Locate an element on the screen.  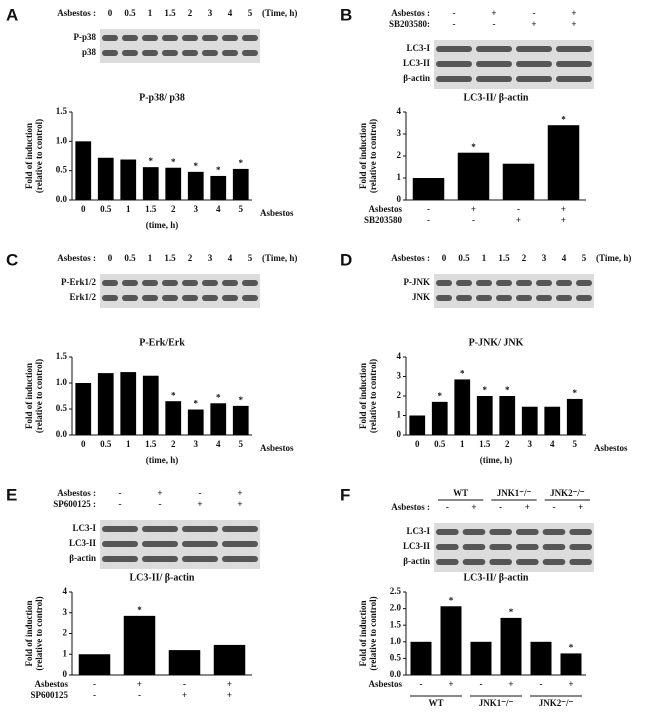
blot-group: WT is located at coordinates (460, 493).